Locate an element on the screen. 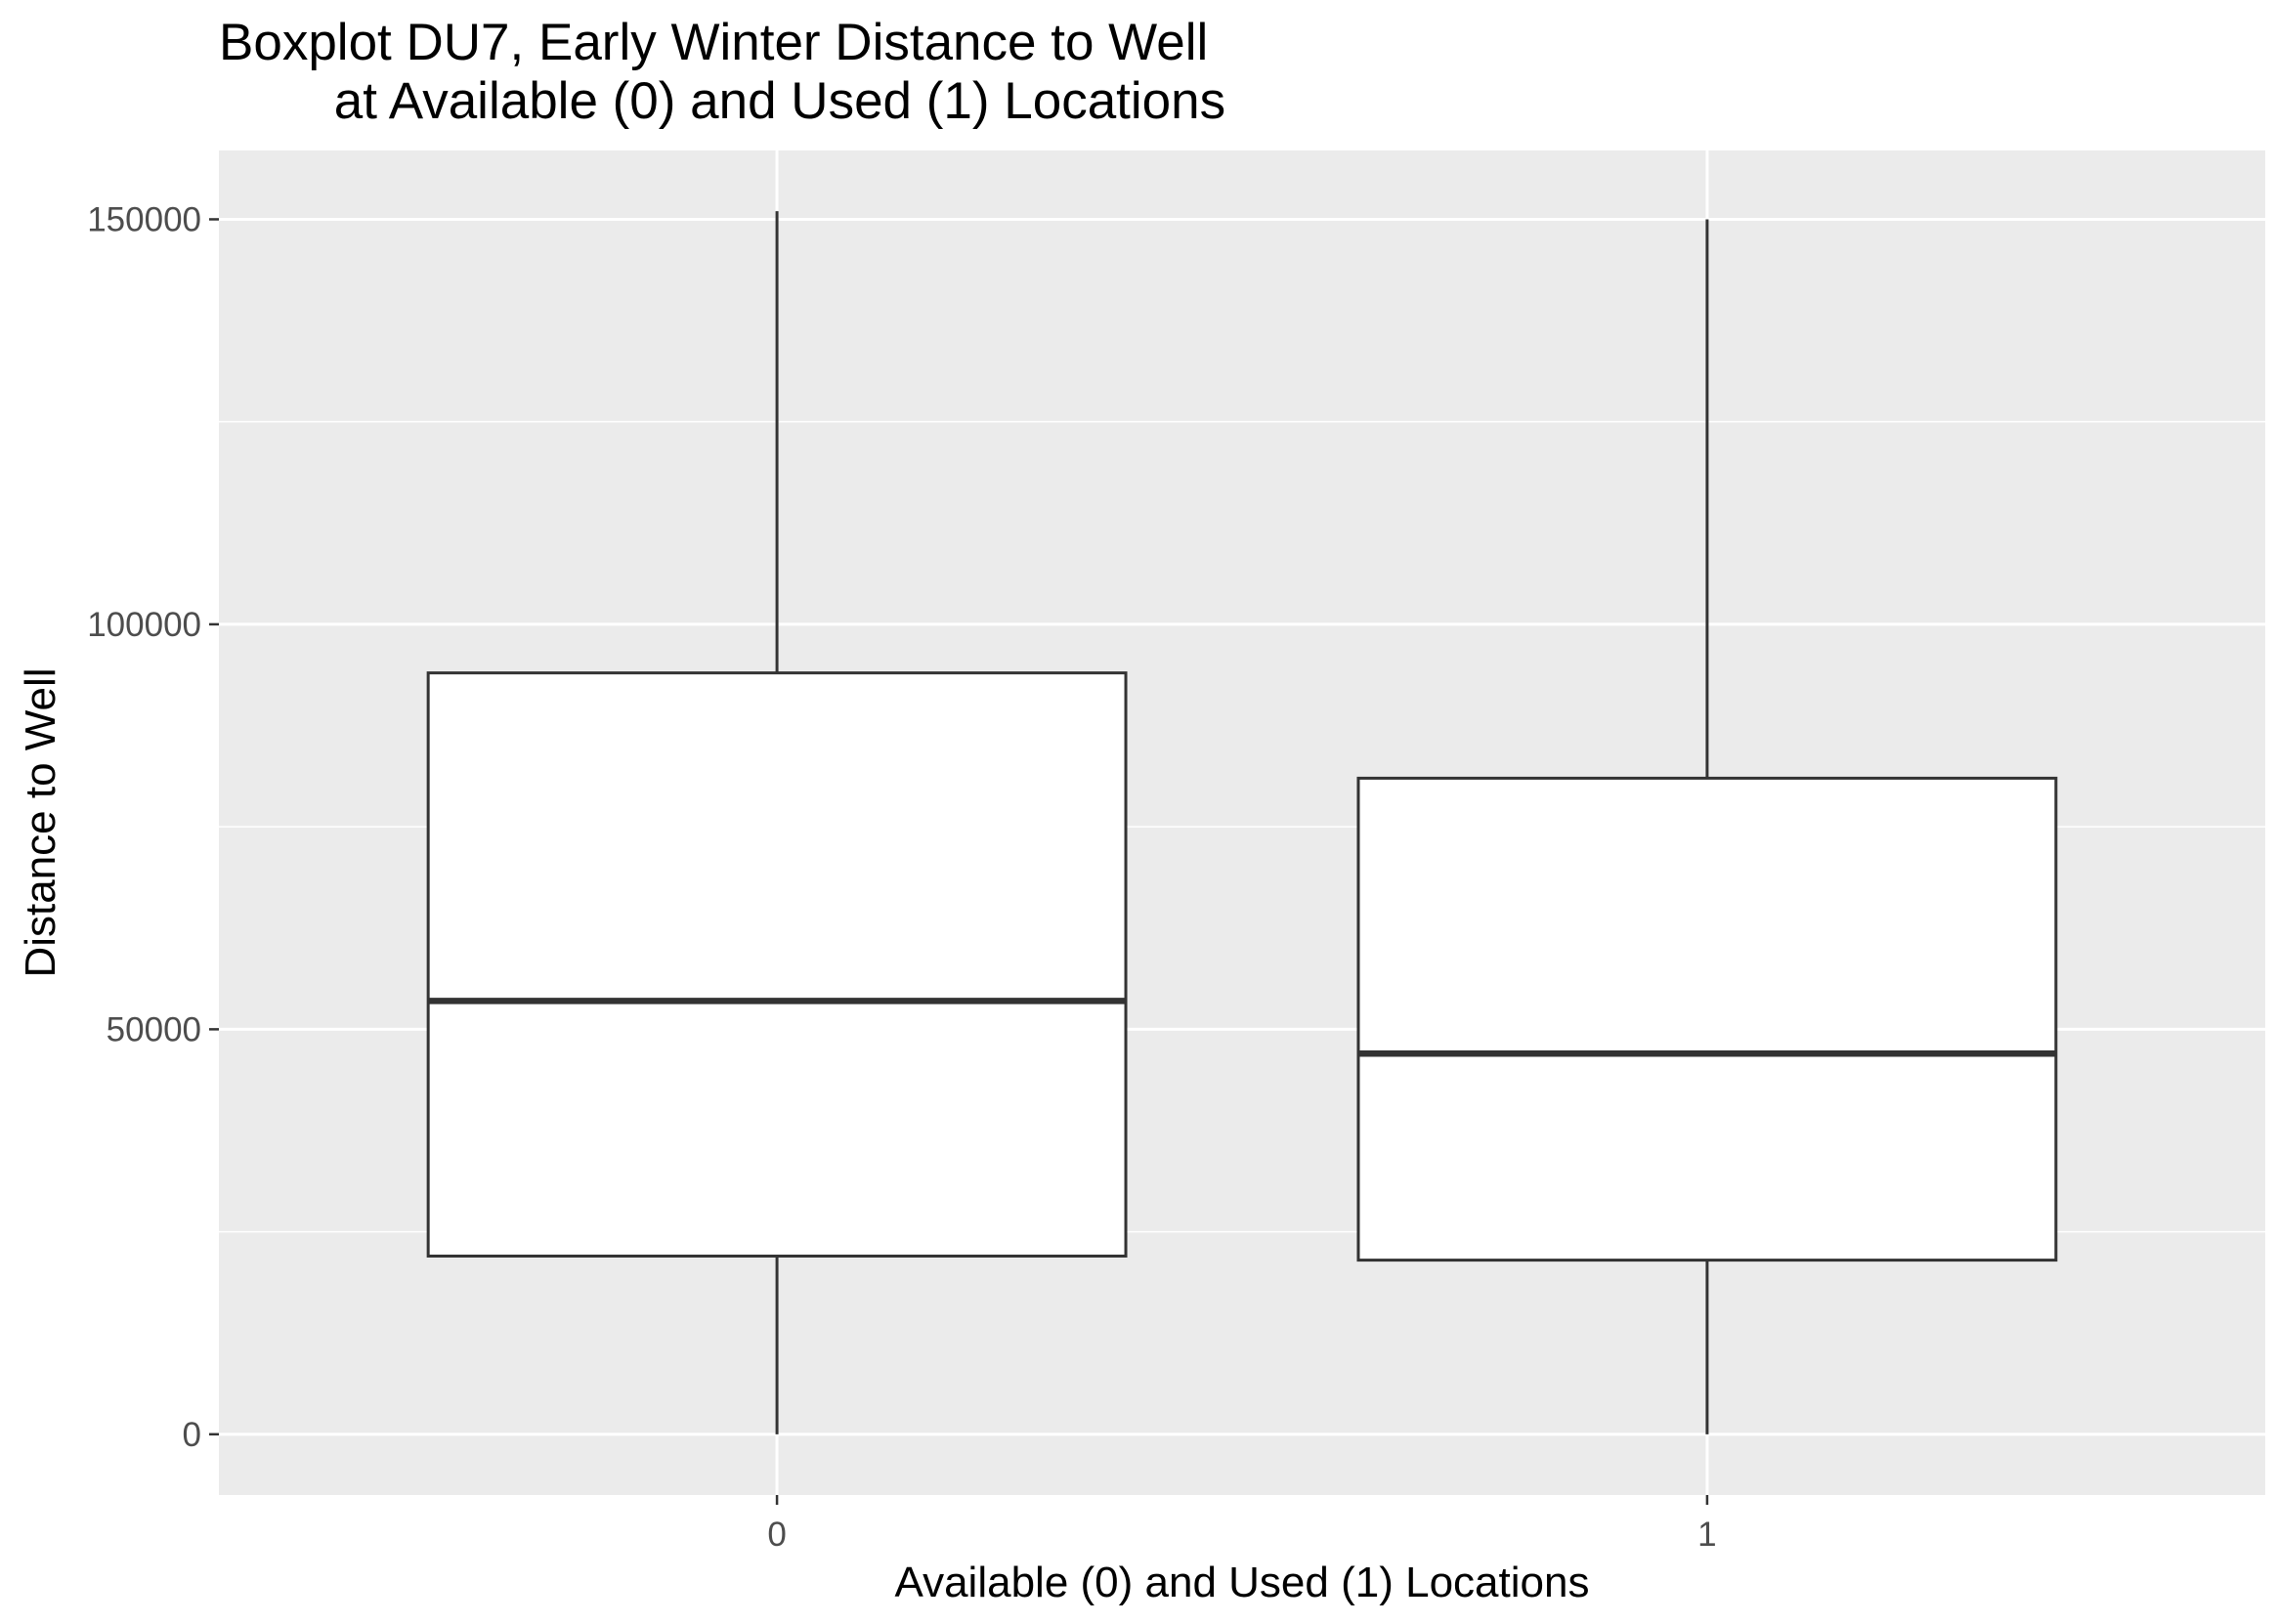 The height and width of the screenshot is (1624, 2275). y-axis-title: Distance to Well is located at coordinates (40, 822).